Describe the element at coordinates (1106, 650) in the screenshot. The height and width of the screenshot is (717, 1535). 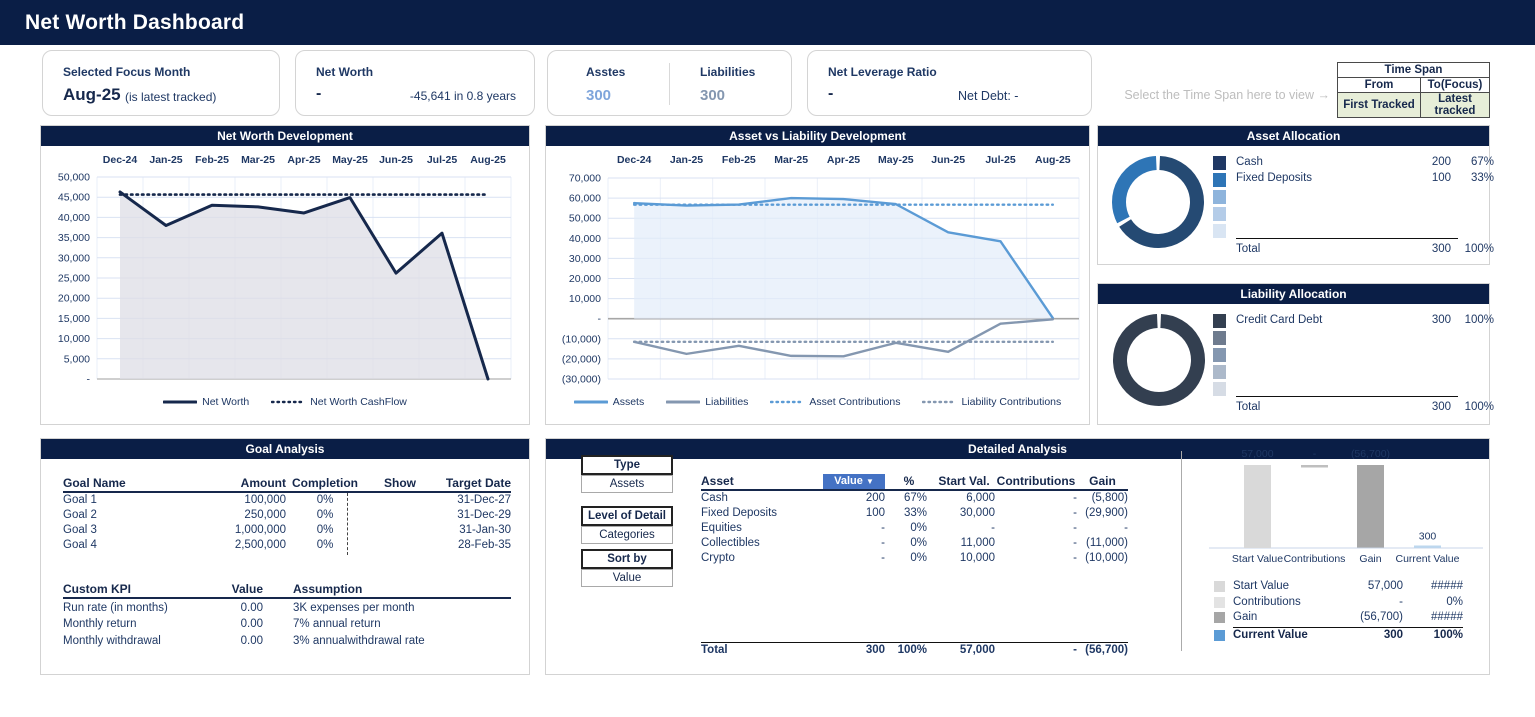
I see `detail-total-cell: (56,700)` at that location.